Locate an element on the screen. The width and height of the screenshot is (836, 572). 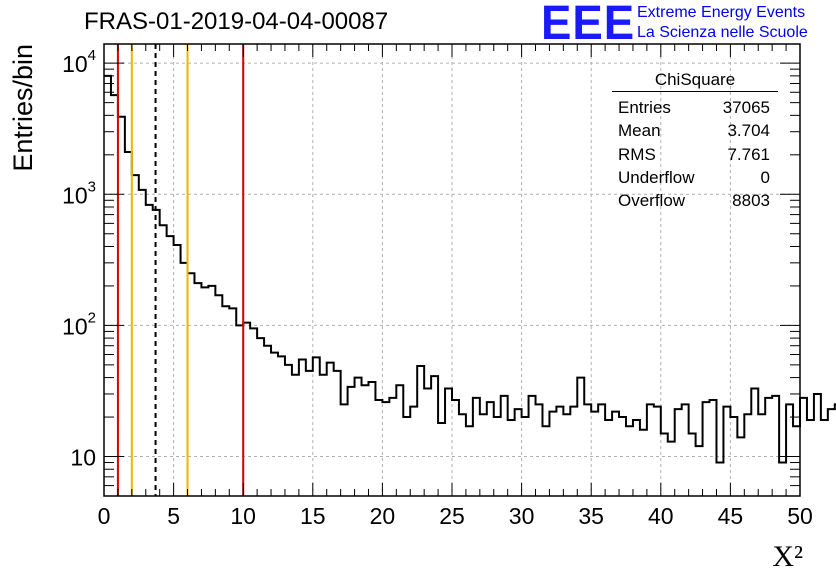
stats-value: 3.704 is located at coordinates (748, 131).